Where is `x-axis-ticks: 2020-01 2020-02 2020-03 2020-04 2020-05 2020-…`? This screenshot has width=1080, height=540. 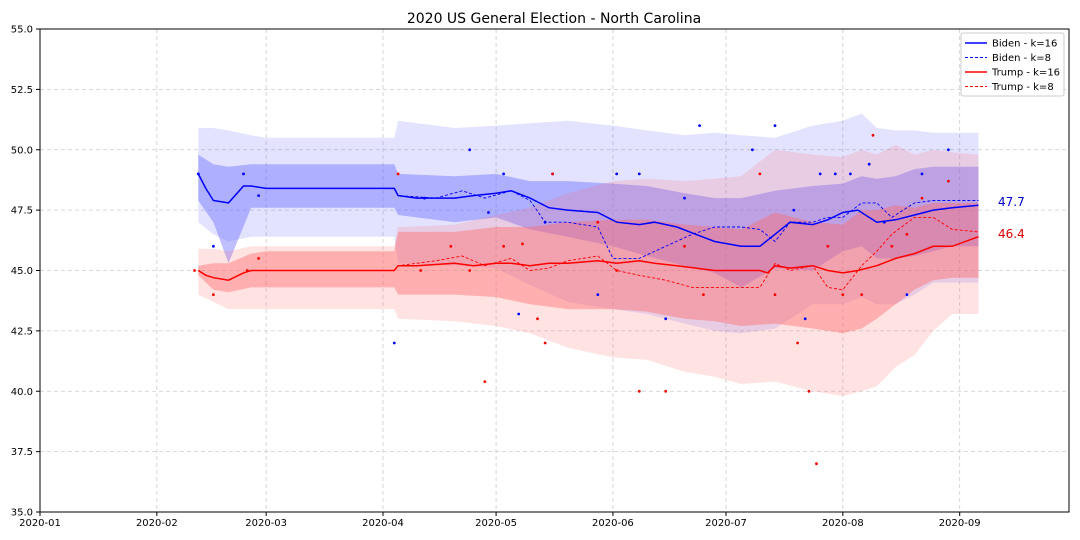 x-axis-ticks: 2020-01 2020-02 2020-03 2020-04 2020-05 2020-… is located at coordinates (500, 520).